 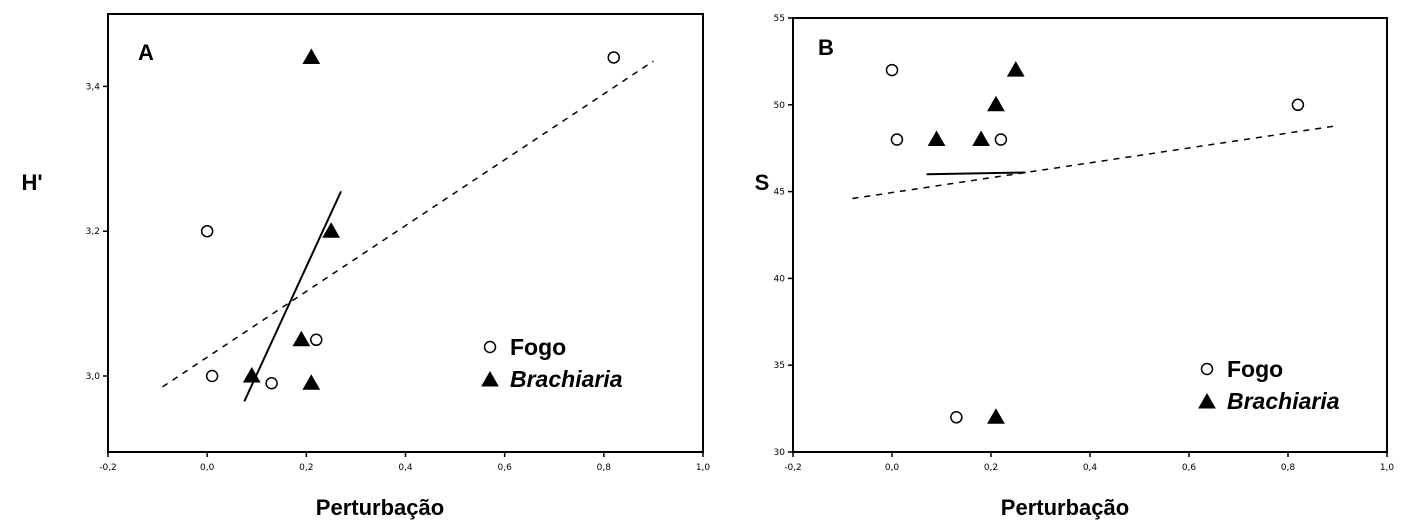 What do you see at coordinates (779, 366) in the screenshot?
I see `y-tick-label: 35` at bounding box center [779, 366].